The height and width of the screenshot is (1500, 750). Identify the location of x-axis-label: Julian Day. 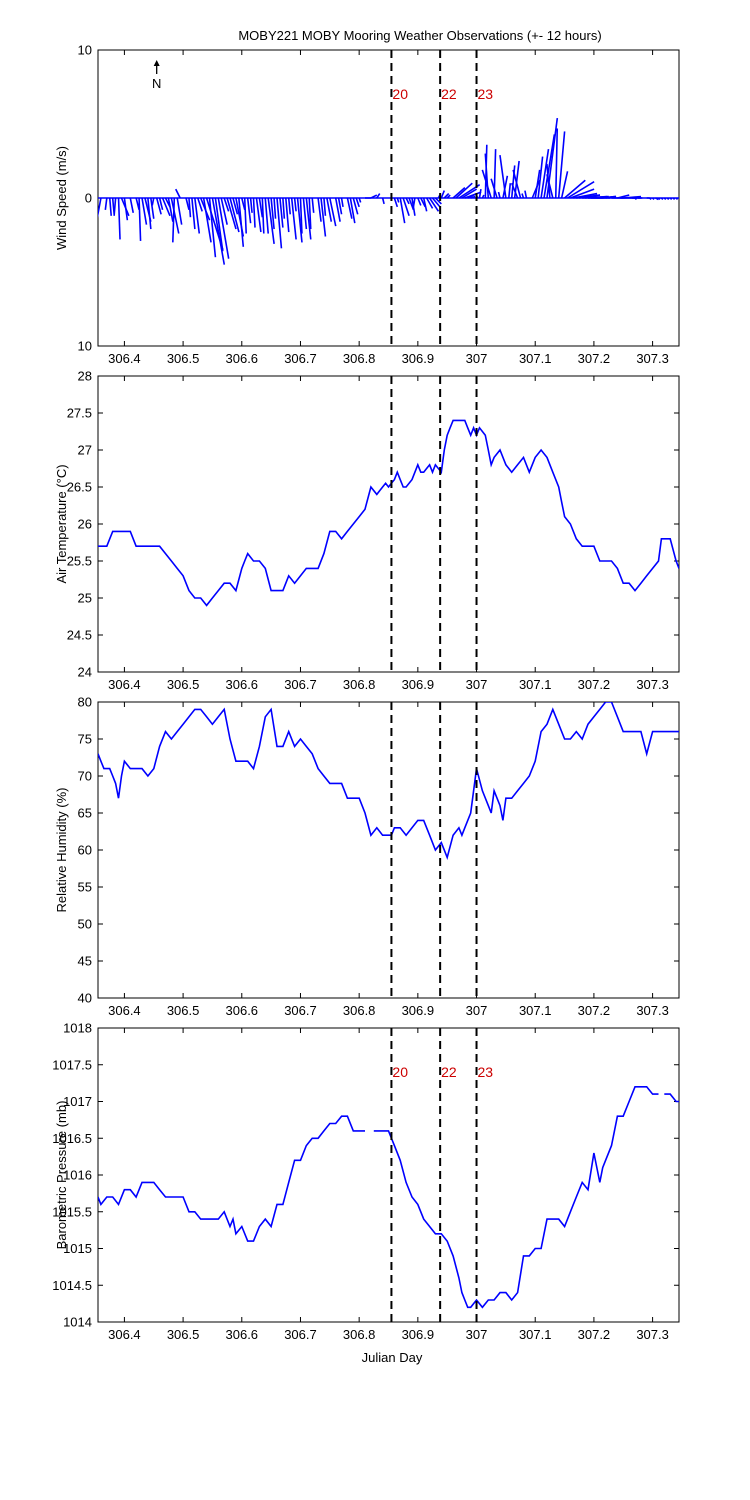
(392, 1357).